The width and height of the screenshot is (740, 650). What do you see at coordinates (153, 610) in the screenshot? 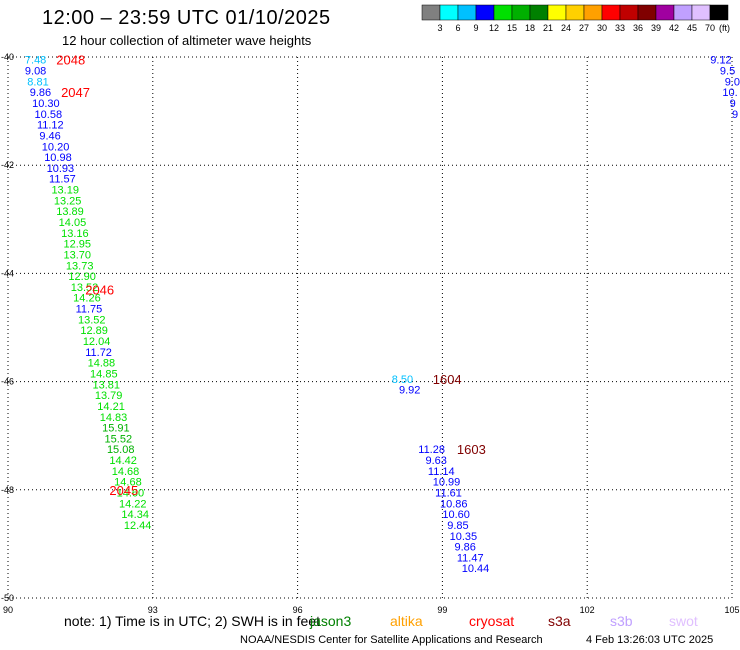
I see `lon-tick-label: 93` at bounding box center [153, 610].